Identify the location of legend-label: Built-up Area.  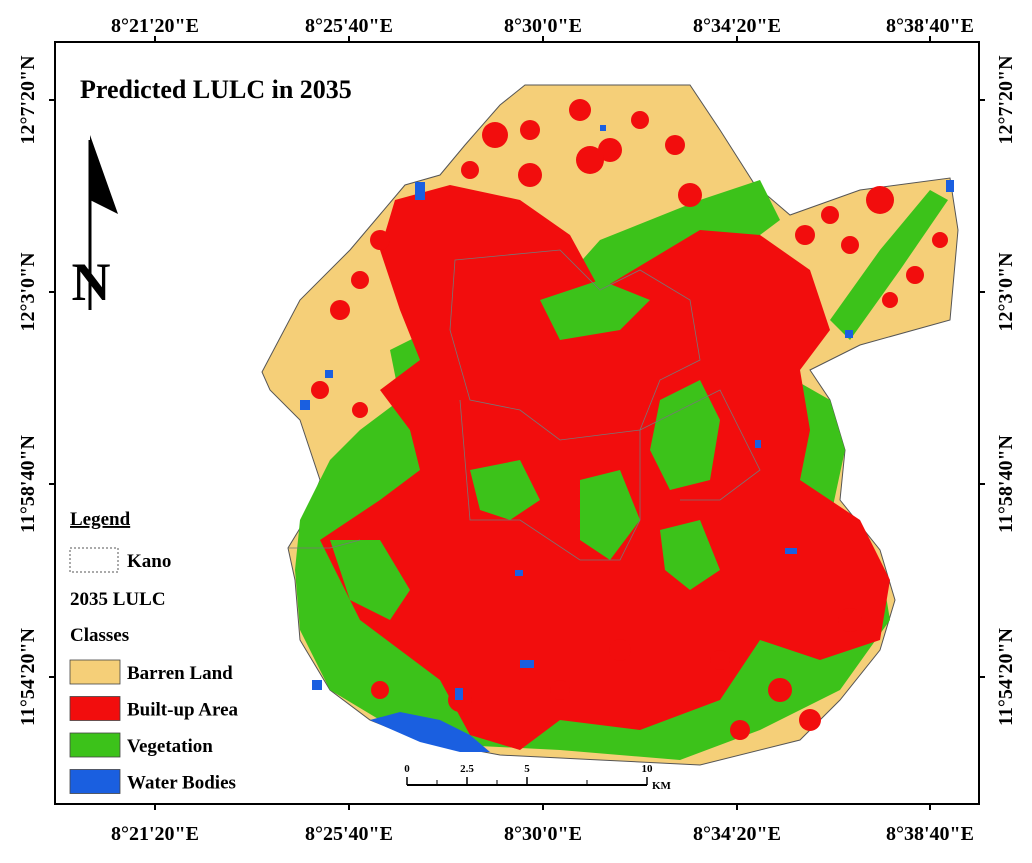
(183, 710).